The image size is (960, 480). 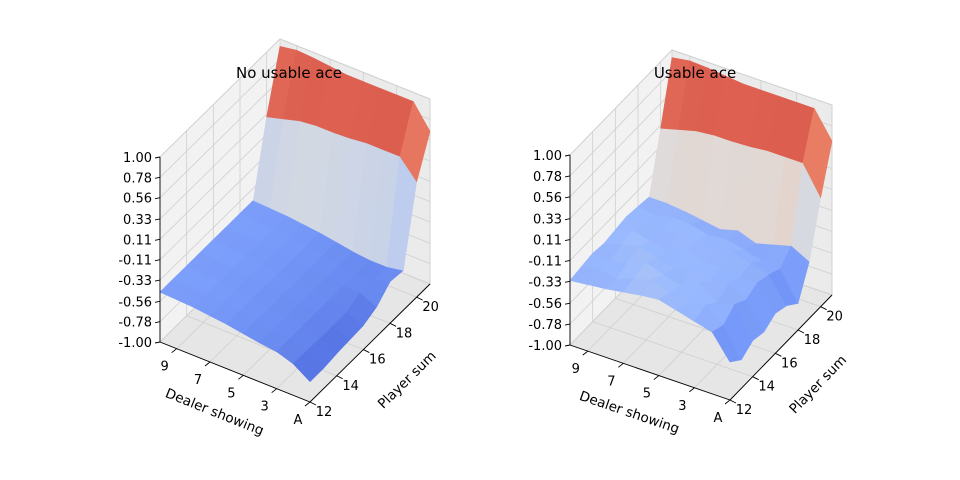 What do you see at coordinates (695, 73) in the screenshot?
I see `chart-title: Usable ace` at bounding box center [695, 73].